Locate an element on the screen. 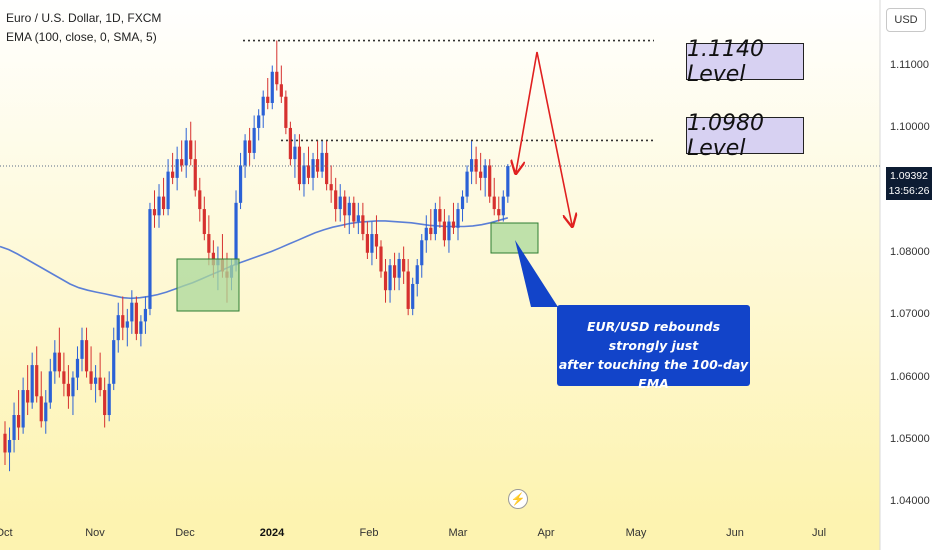 The image size is (932, 550). flash-icon: ⚡ is located at coordinates (518, 499).